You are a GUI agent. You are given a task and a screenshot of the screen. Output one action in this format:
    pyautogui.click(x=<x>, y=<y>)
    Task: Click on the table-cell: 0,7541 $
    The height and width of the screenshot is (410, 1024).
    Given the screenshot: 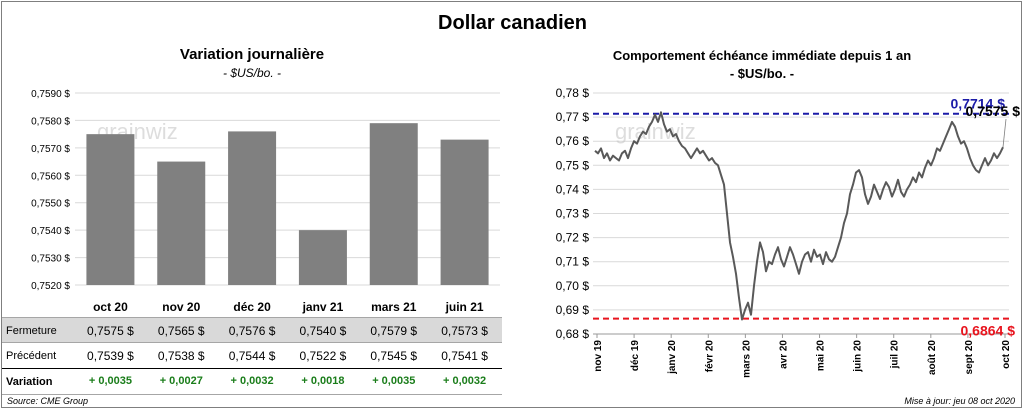 What is the action you would take?
    pyautogui.click(x=464, y=356)
    